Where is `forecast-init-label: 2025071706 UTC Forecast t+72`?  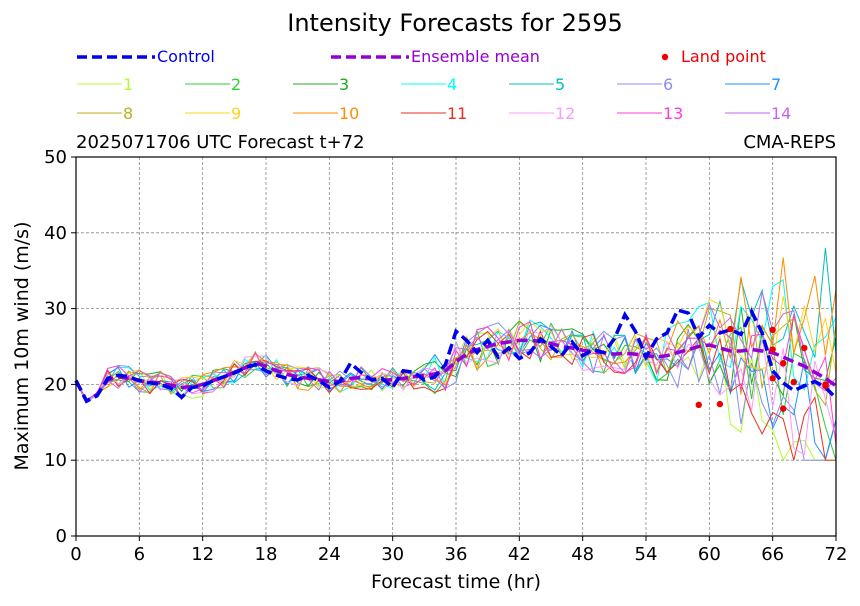 forecast-init-label: 2025071706 UTC Forecast t+72 is located at coordinates (220, 142).